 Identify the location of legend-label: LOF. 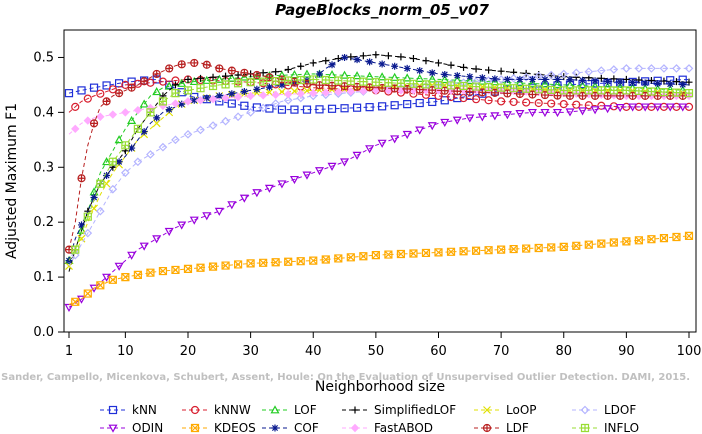
(305, 410).